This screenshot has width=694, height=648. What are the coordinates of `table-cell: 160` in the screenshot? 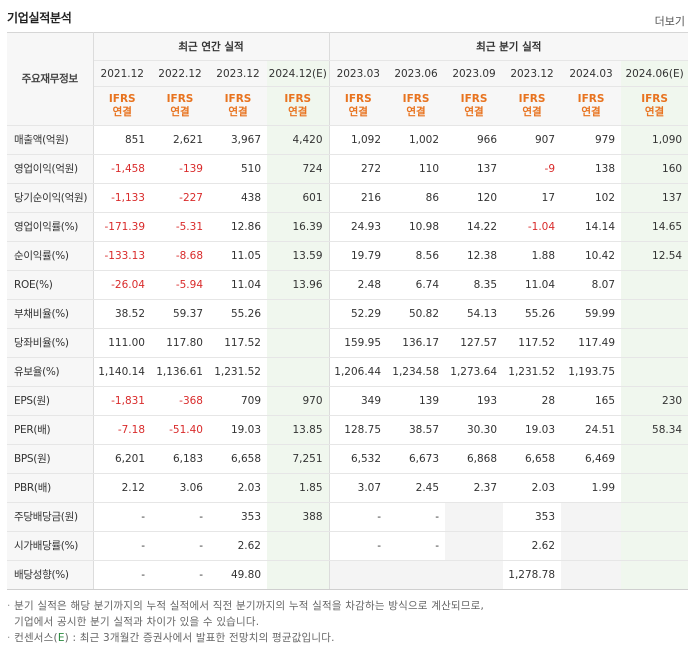 It's located at (655, 169).